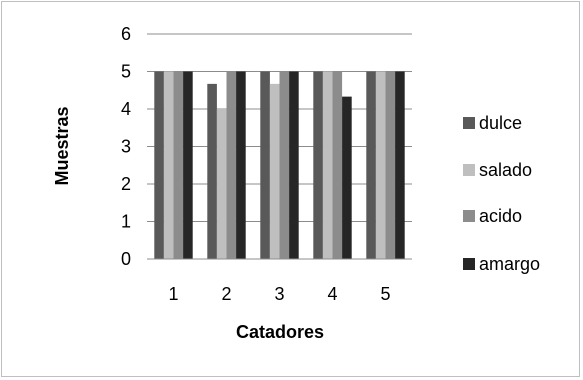 The image size is (583, 380). Describe the element at coordinates (509, 264) in the screenshot. I see `legend-label-amargo: amargo` at that location.